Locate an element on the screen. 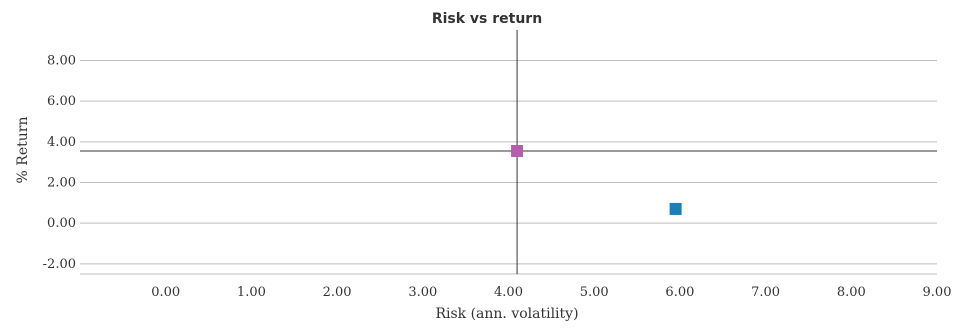 The width and height of the screenshot is (960, 330). y-axis-label: % Return is located at coordinates (23, 150).